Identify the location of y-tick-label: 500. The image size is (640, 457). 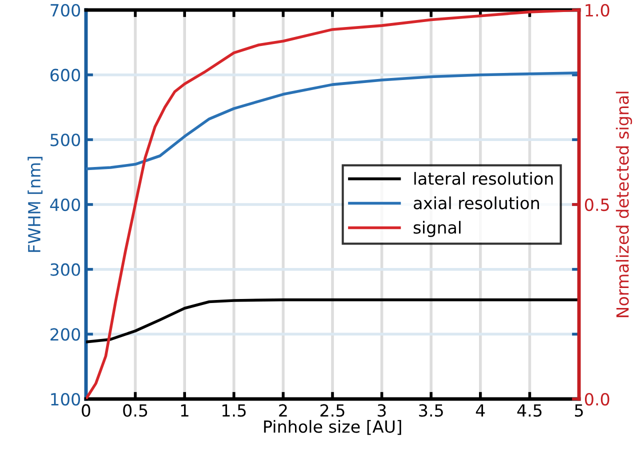
(65, 140).